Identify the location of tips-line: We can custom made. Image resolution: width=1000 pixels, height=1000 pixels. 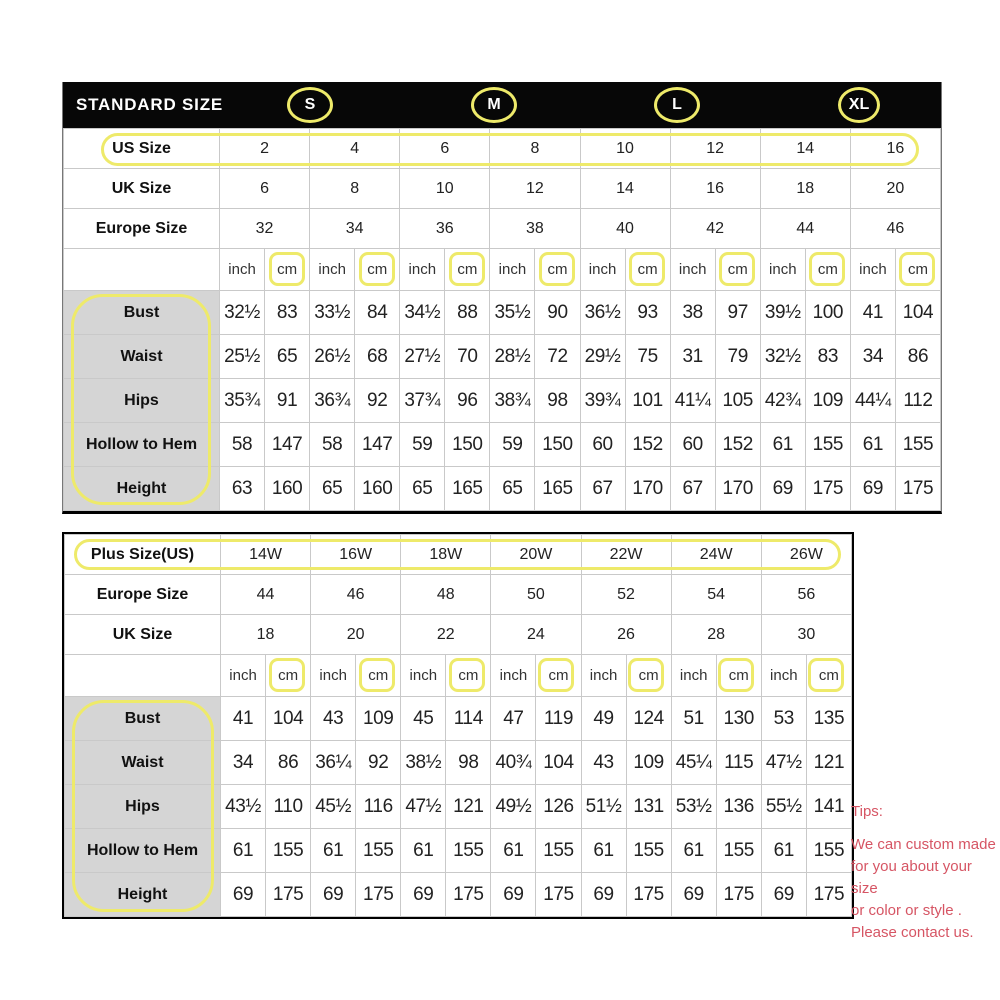
(923, 844).